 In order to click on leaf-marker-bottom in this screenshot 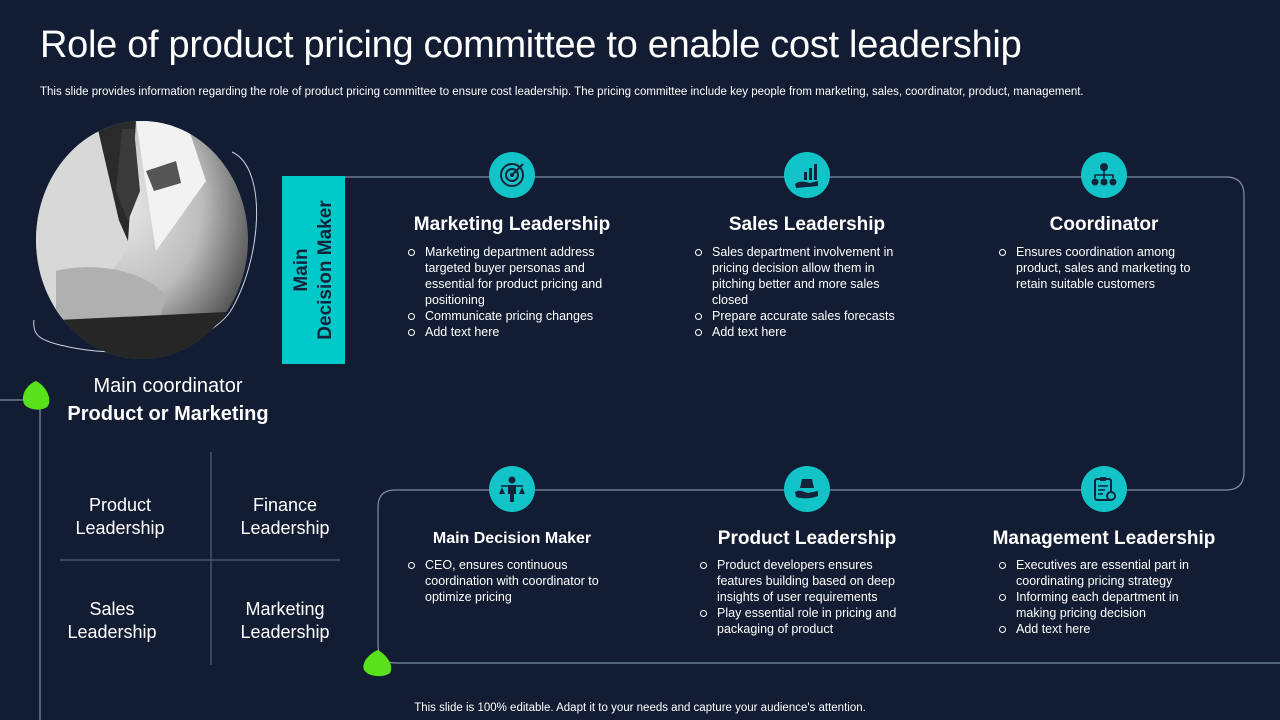, I will do `click(377, 663)`.